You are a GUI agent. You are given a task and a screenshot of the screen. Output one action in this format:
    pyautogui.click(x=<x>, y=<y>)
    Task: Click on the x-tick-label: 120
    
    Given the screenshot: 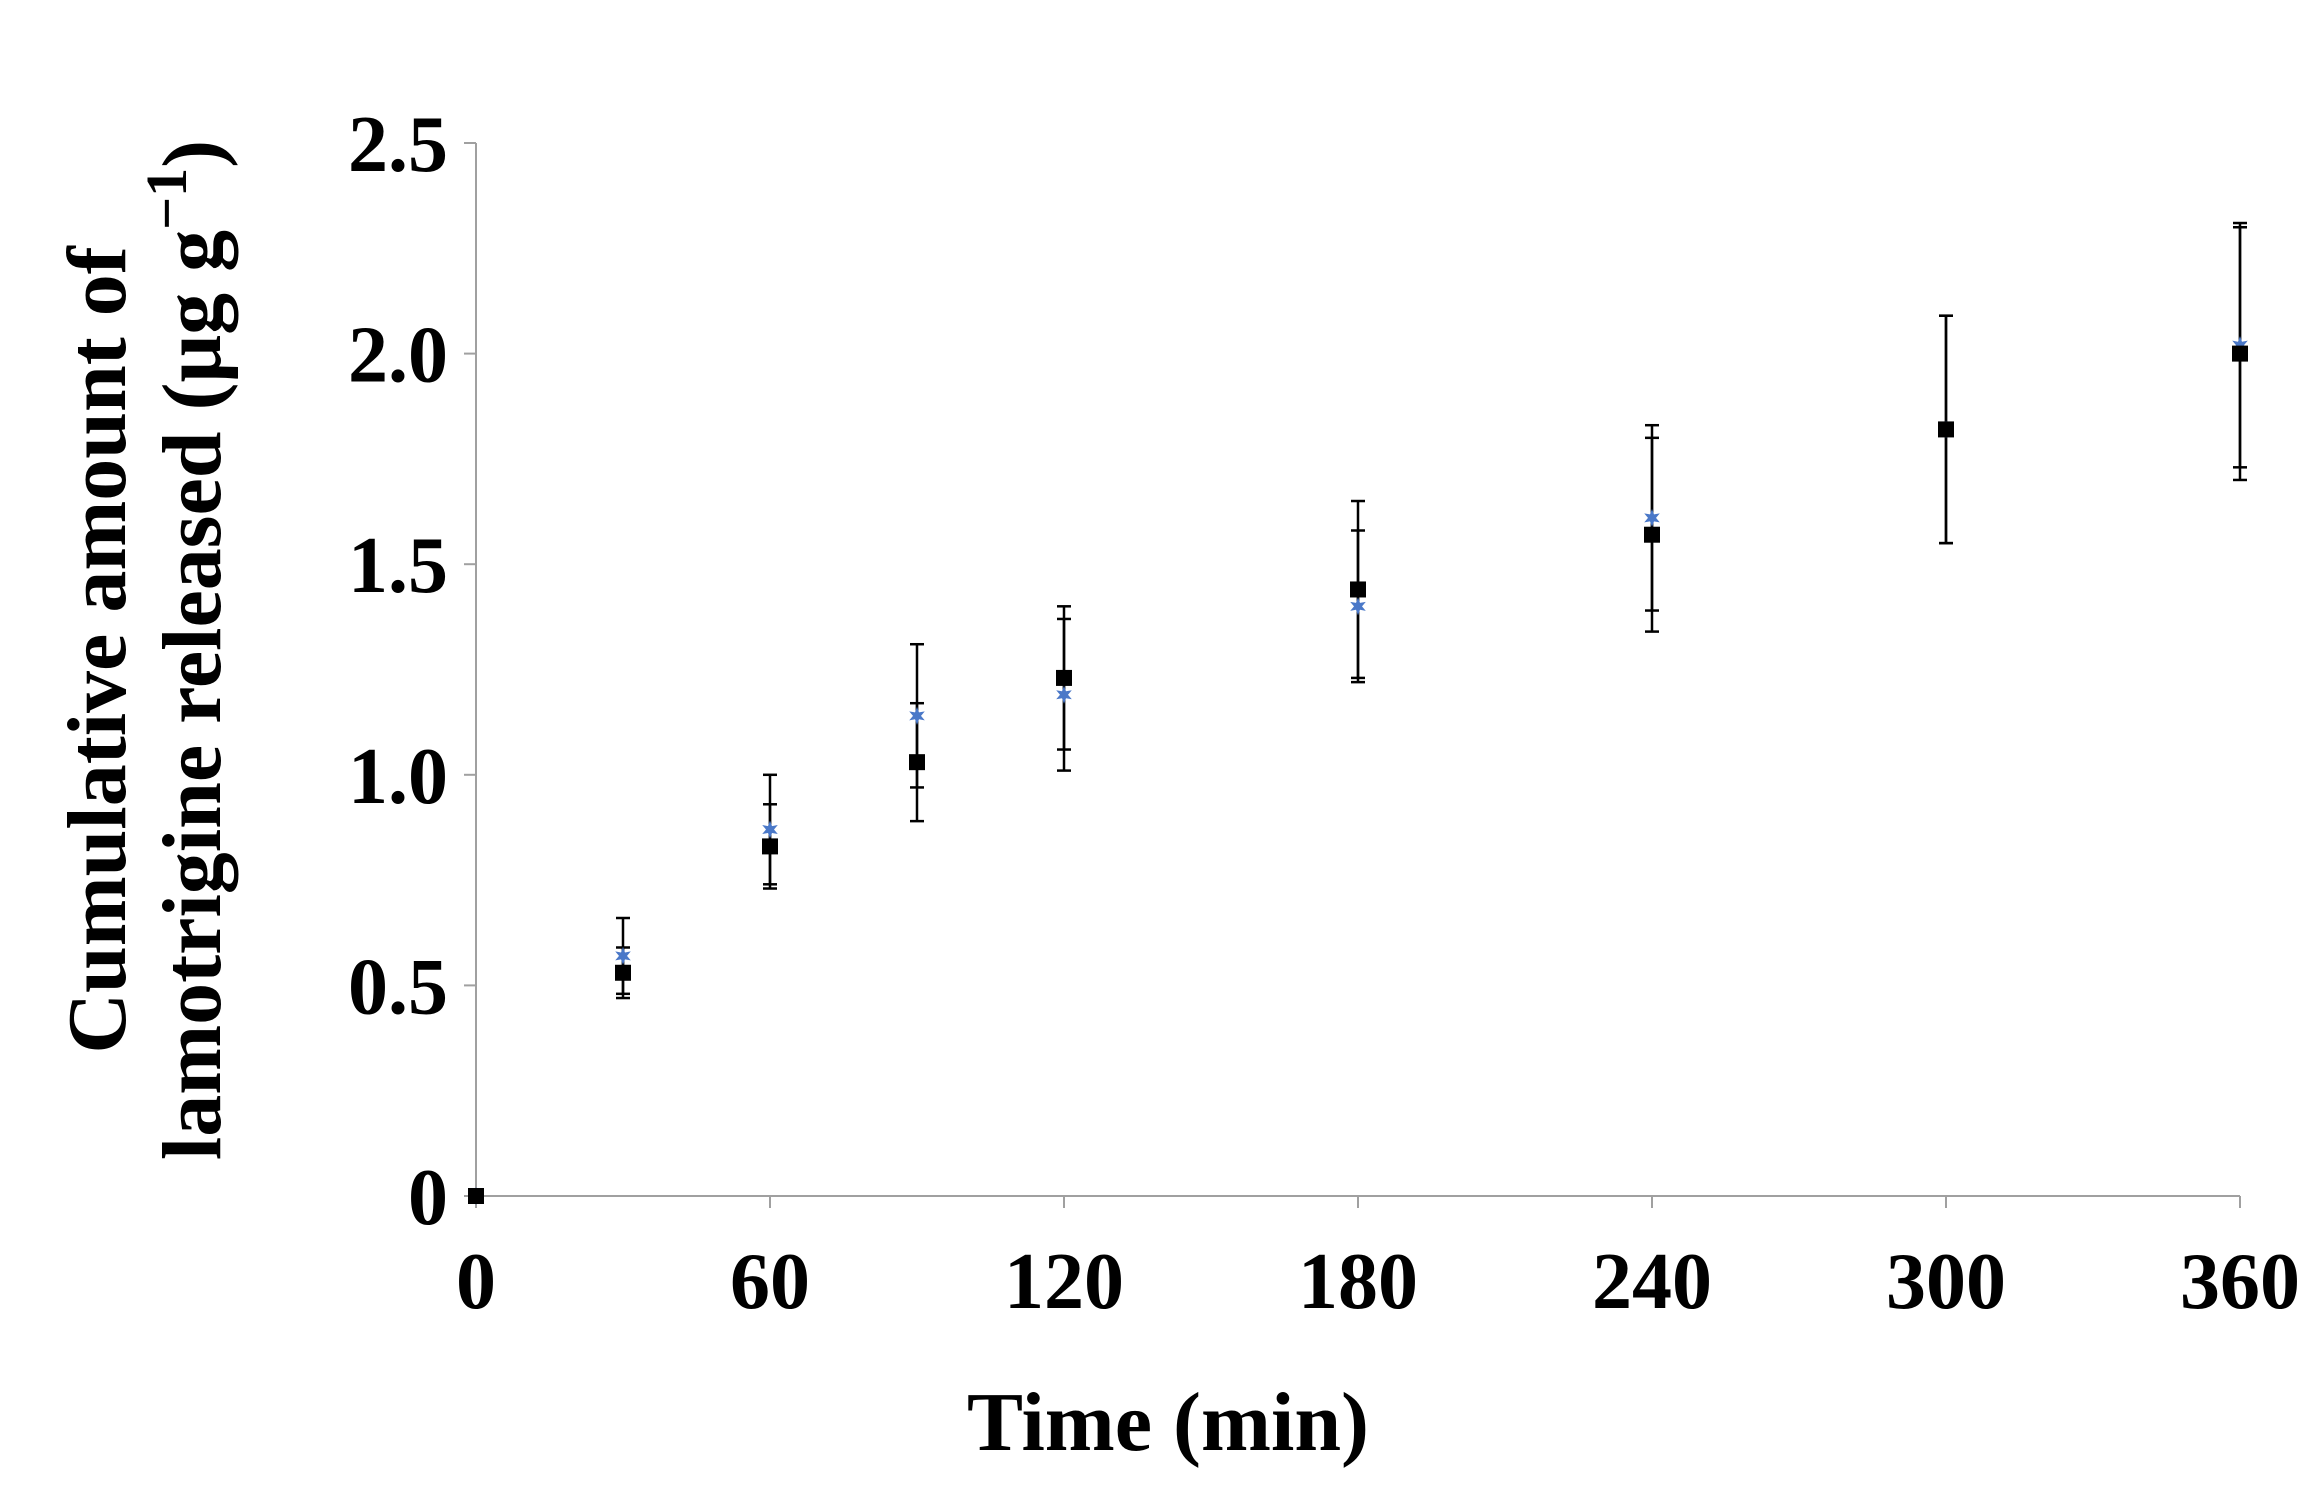 What is the action you would take?
    pyautogui.click(x=1064, y=1282)
    